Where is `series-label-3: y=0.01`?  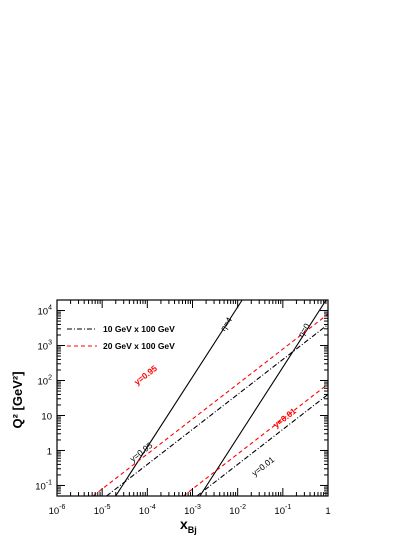 series-label-3: y=0.01 is located at coordinates (263, 466).